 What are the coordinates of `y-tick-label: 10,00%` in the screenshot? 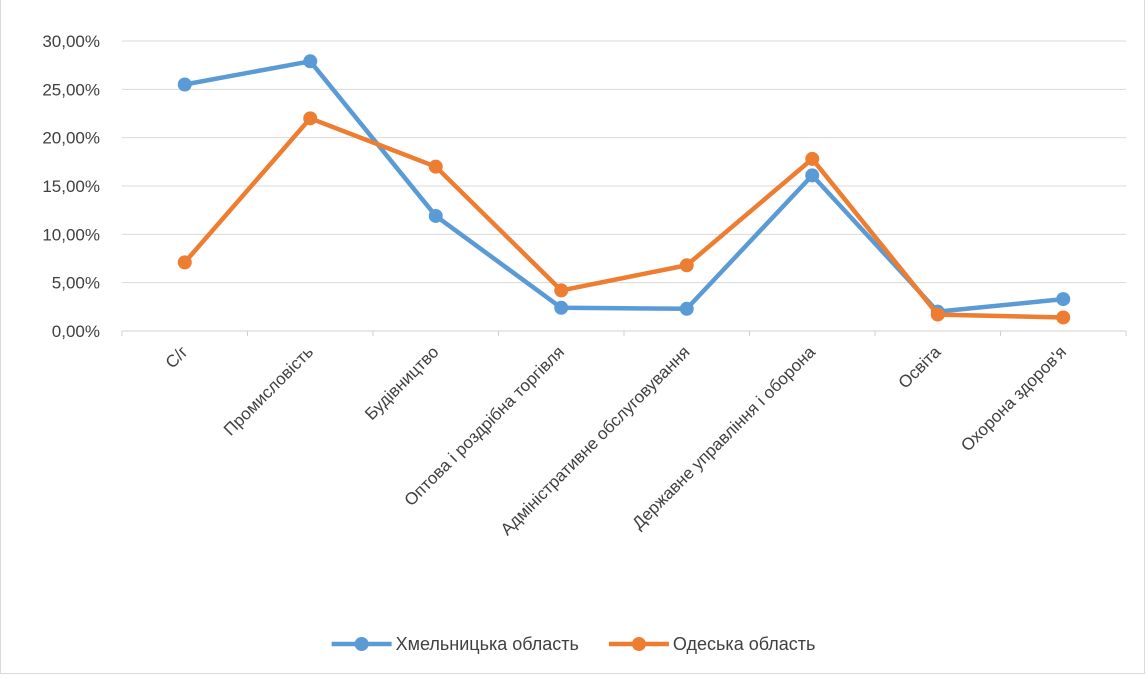 It's located at (71, 234).